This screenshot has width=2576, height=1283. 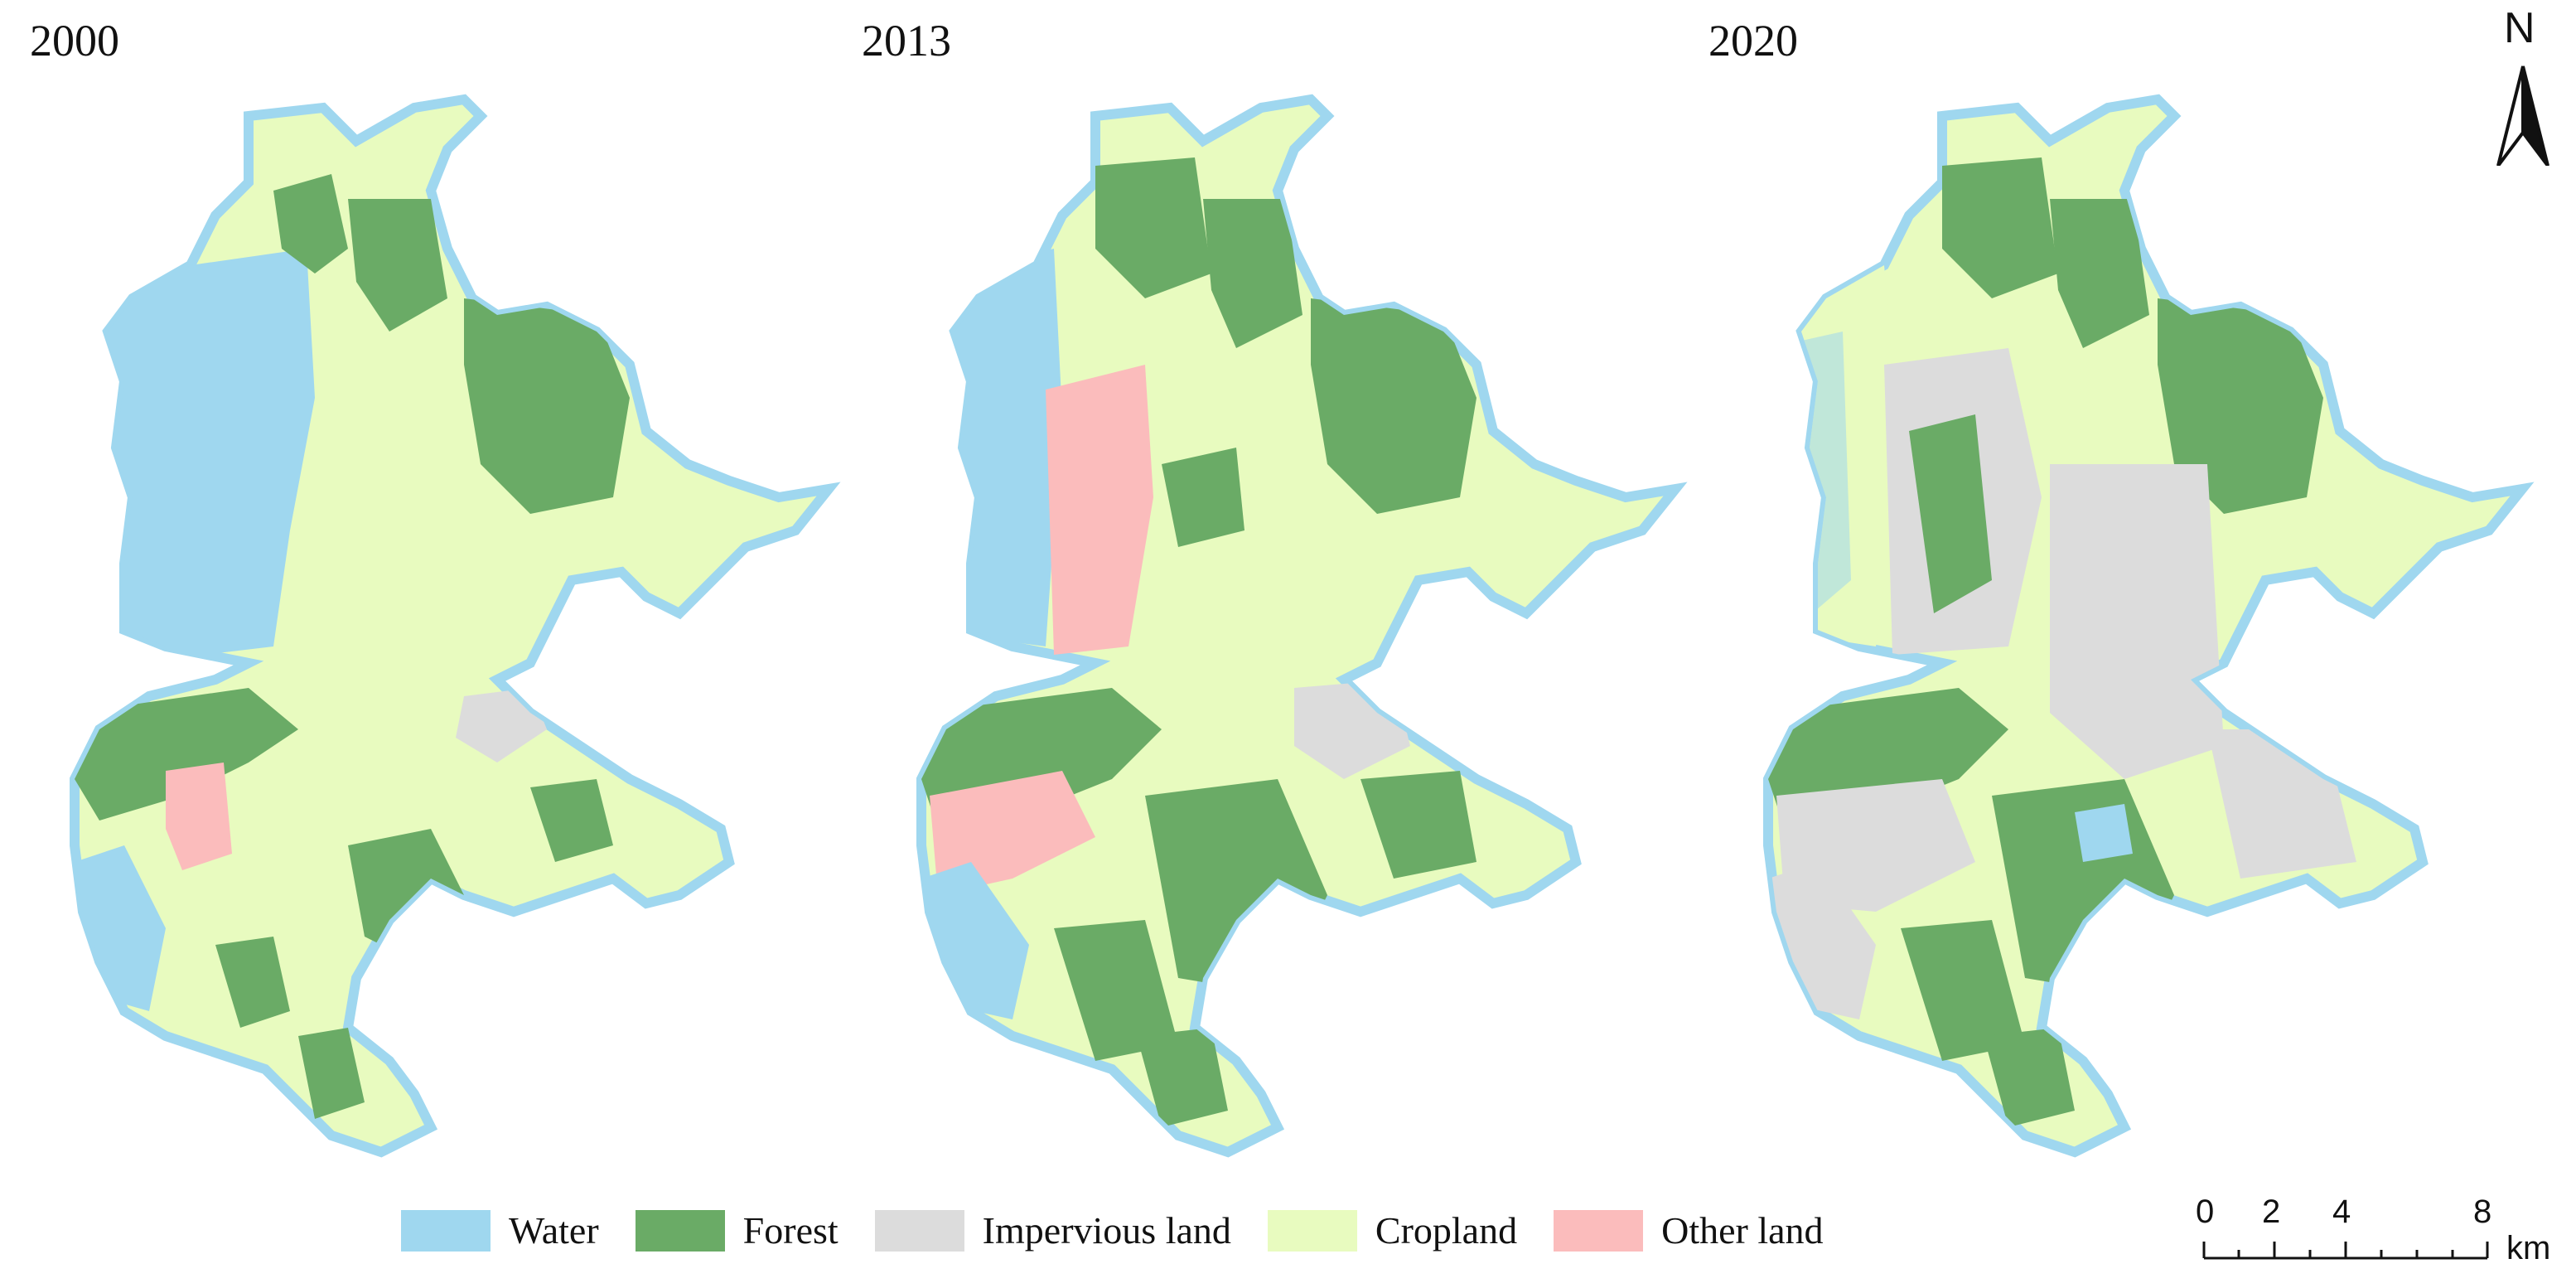 I want to click on panel-title-2013: 2013, so click(x=906, y=40).